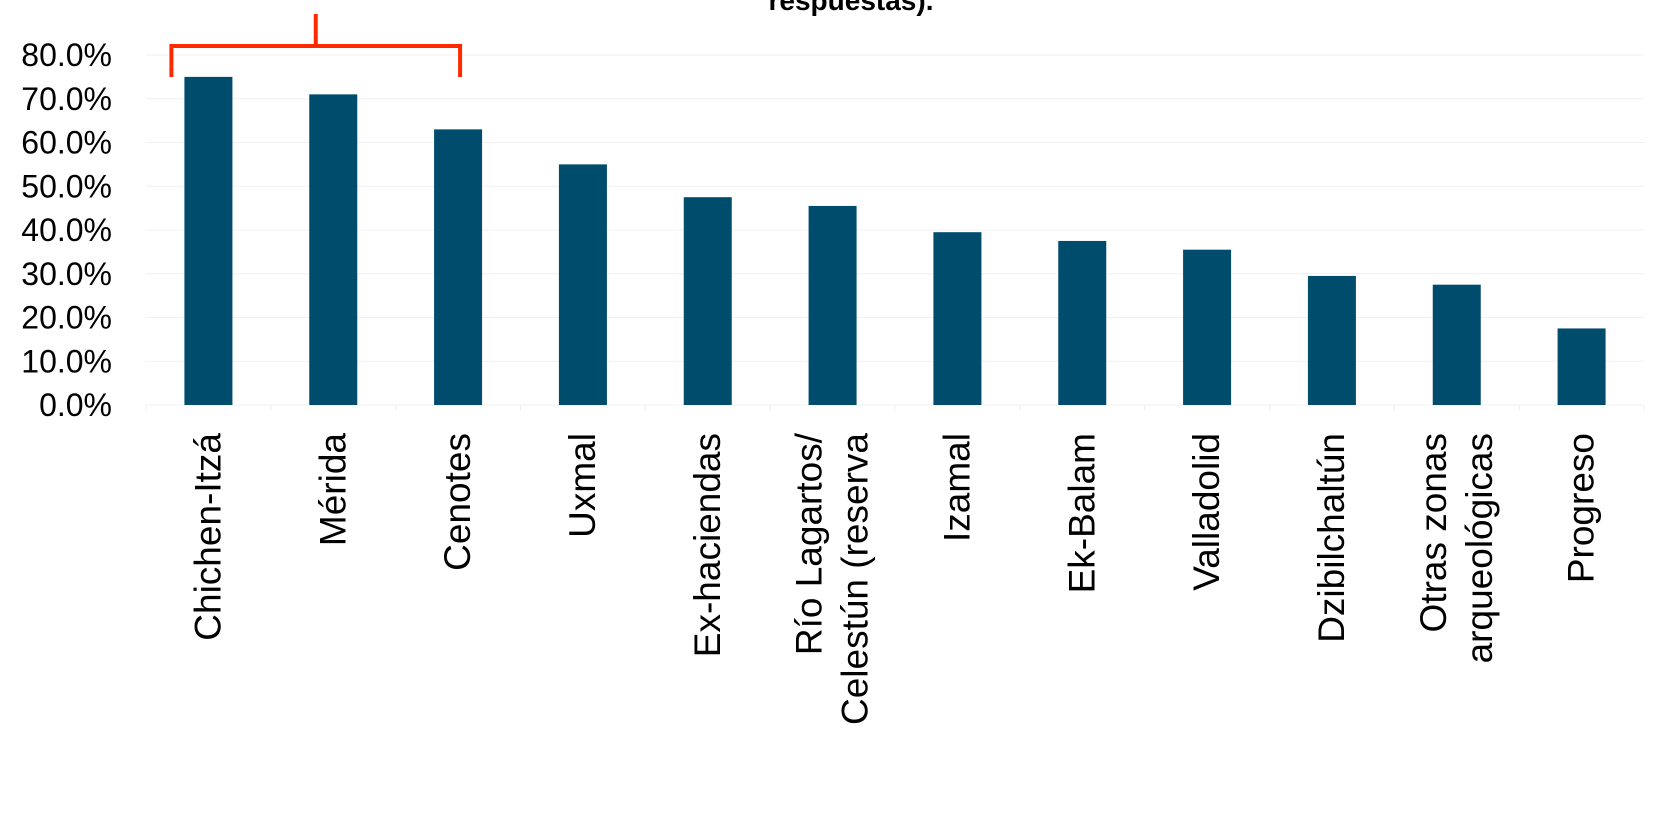 The height and width of the screenshot is (833, 1654). I want to click on x-category-label: Uxmal, so click(582, 485).